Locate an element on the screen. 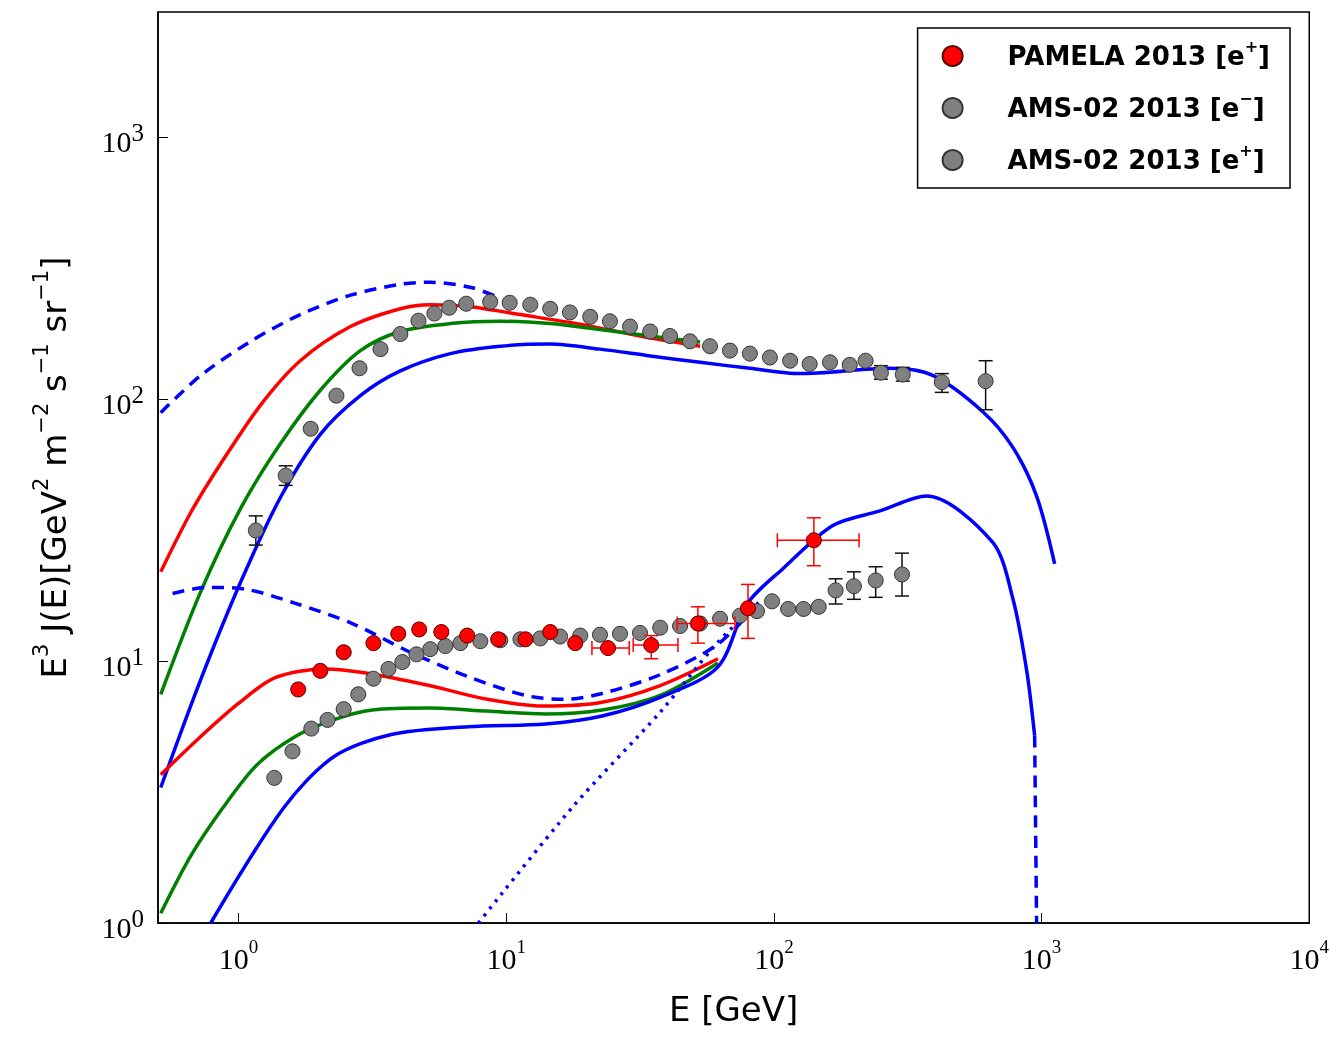 This screenshot has width=1340, height=1048. legend-label: AMS-02 2013 [e+] is located at coordinates (1136, 157).